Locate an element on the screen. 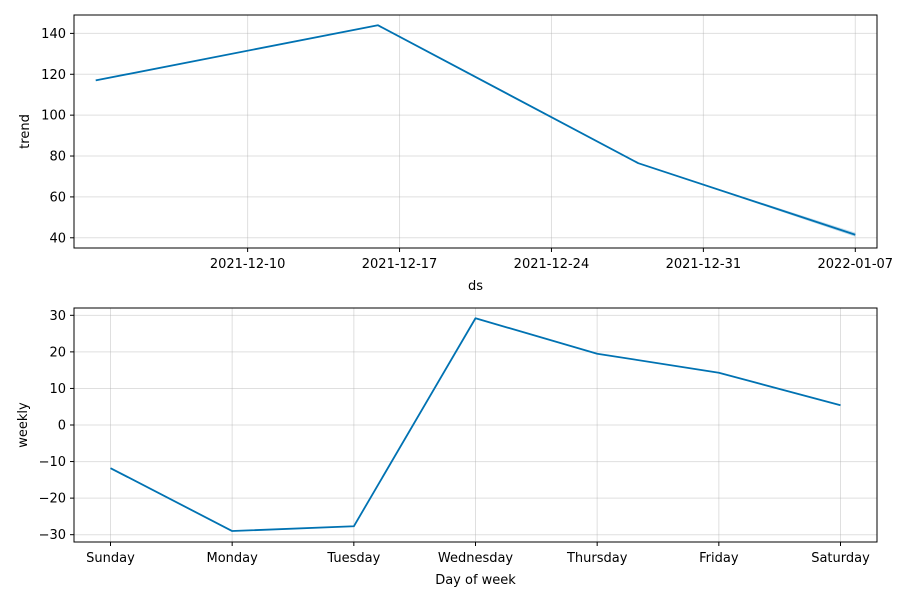 The height and width of the screenshot is (600, 900). y-tick-label: −10 is located at coordinates (52, 462).